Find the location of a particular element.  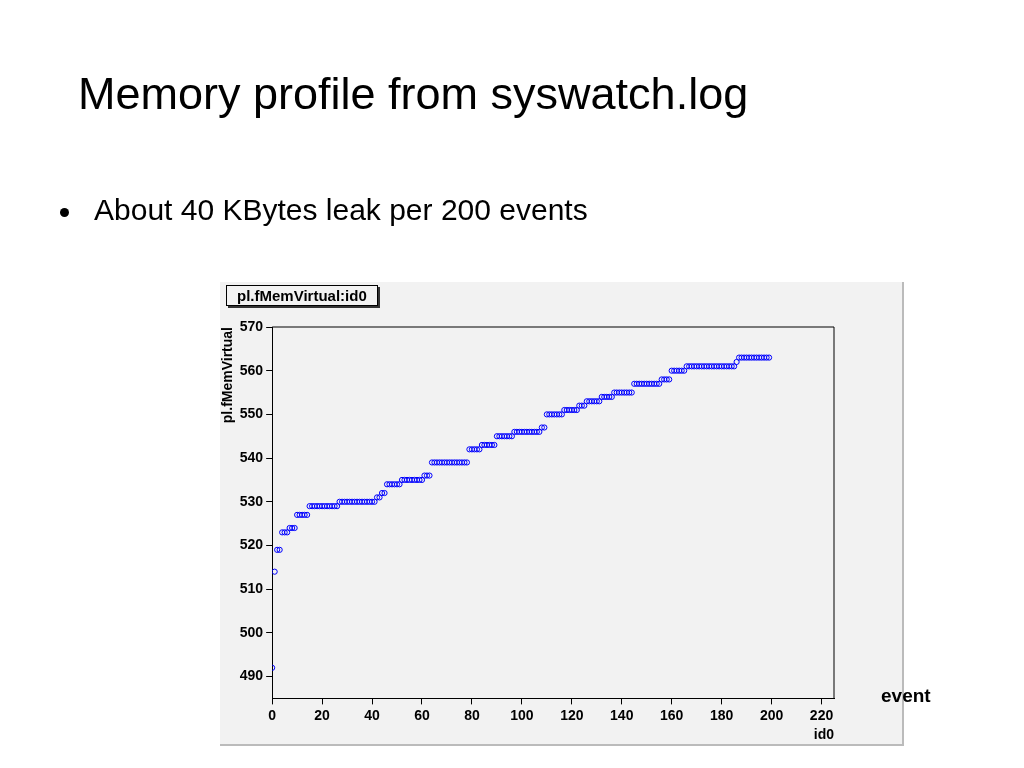

text: event is located at coordinates (906, 696).